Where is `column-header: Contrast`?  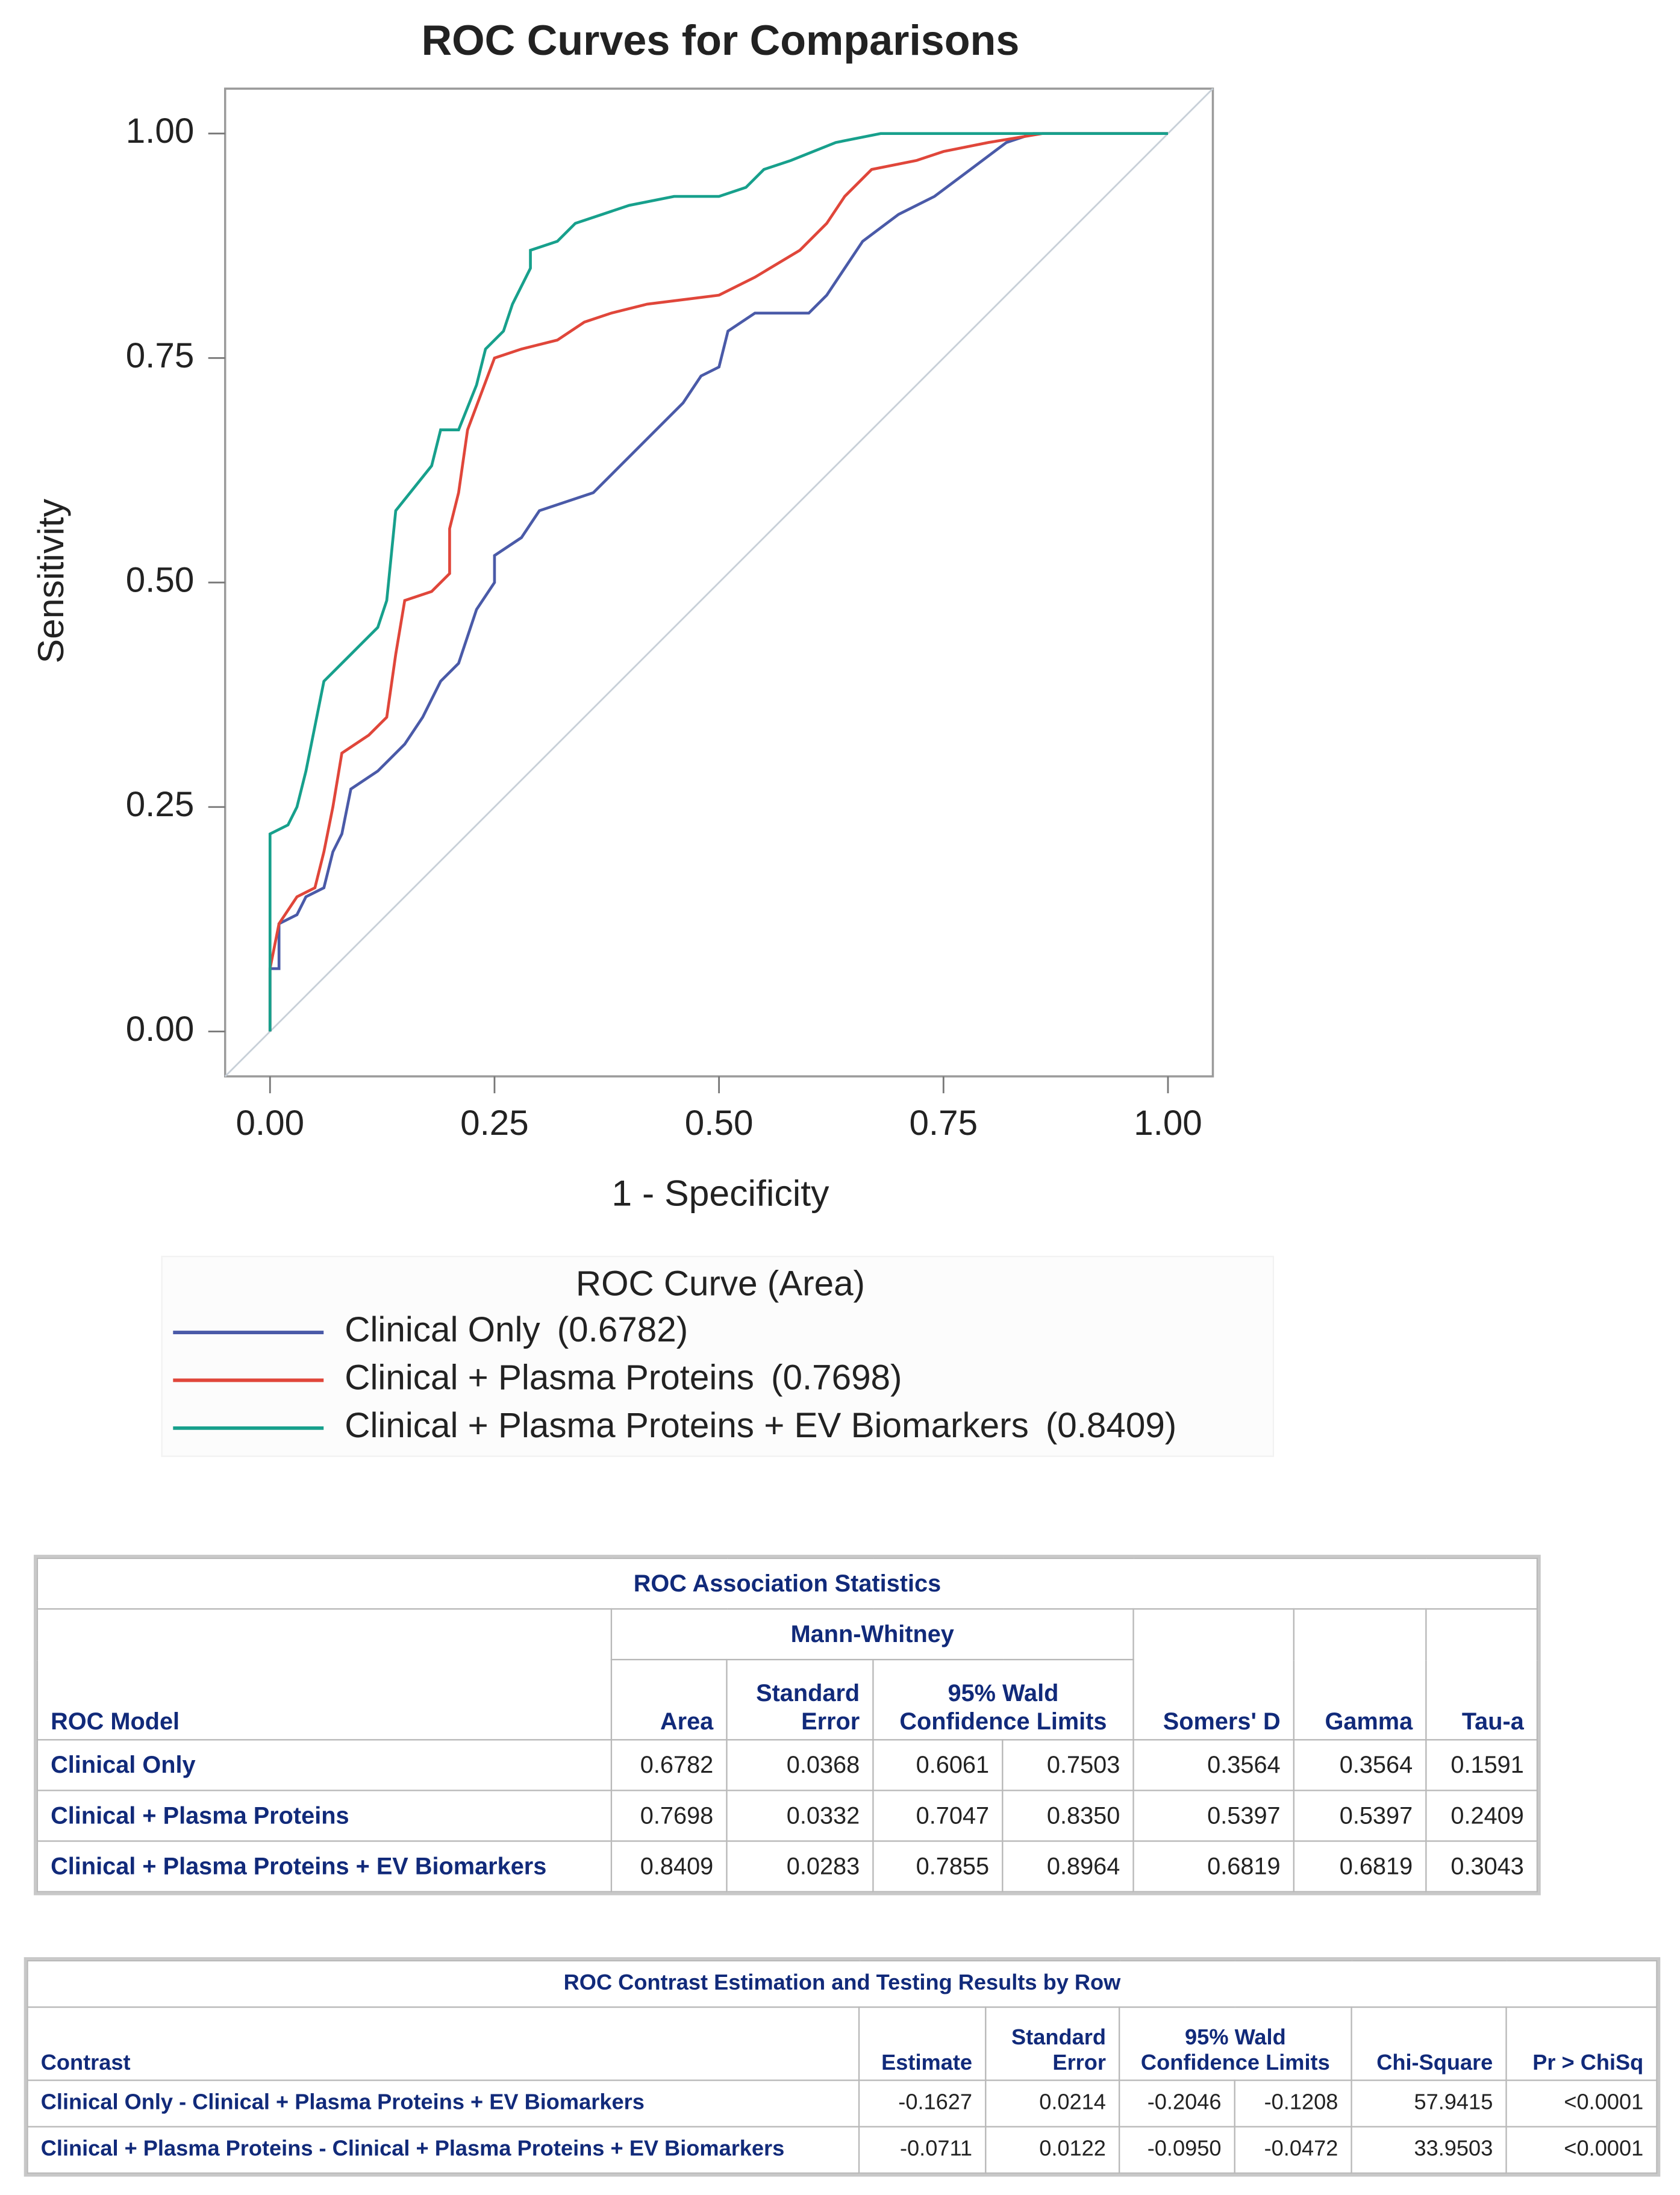
column-header: Contrast is located at coordinates (443, 2043).